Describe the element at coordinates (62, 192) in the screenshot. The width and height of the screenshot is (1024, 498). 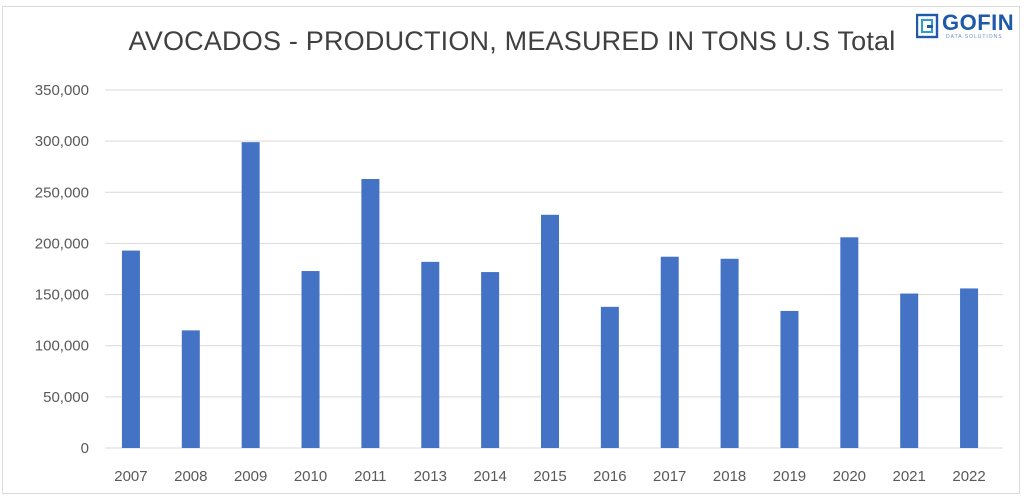
I see `y-tick-label: 250,000` at that location.